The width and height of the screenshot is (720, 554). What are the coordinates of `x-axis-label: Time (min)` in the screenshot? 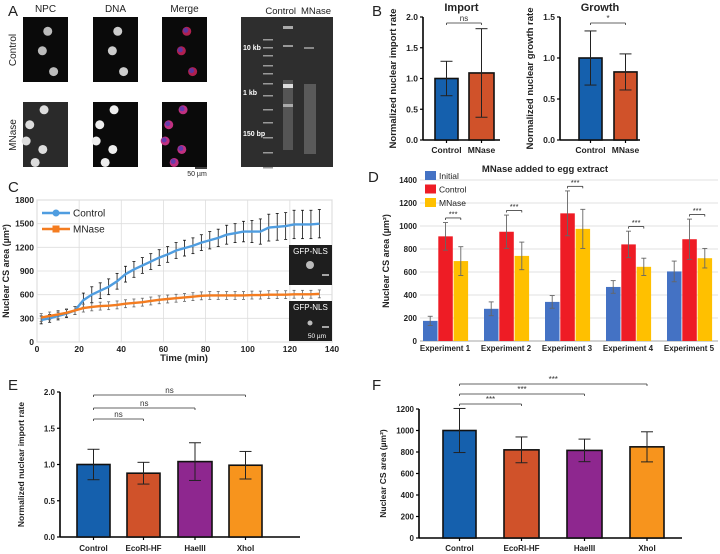 It's located at (184, 358).